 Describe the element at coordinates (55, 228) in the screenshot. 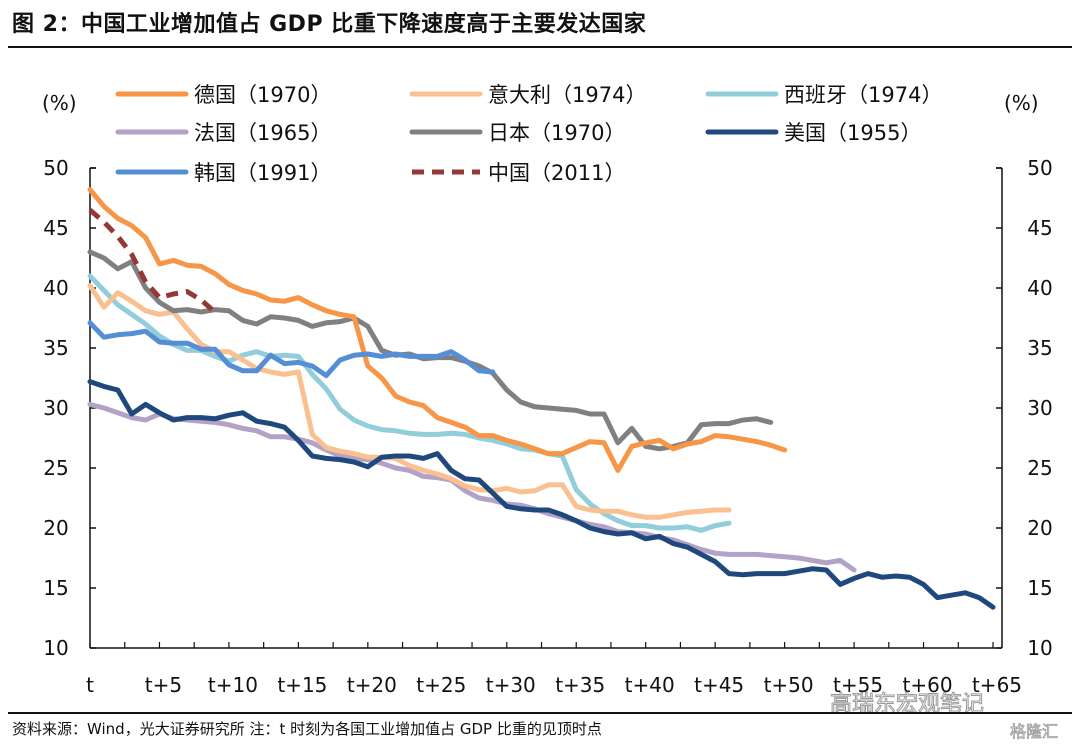

I see `y-tick-label-left: 45` at that location.